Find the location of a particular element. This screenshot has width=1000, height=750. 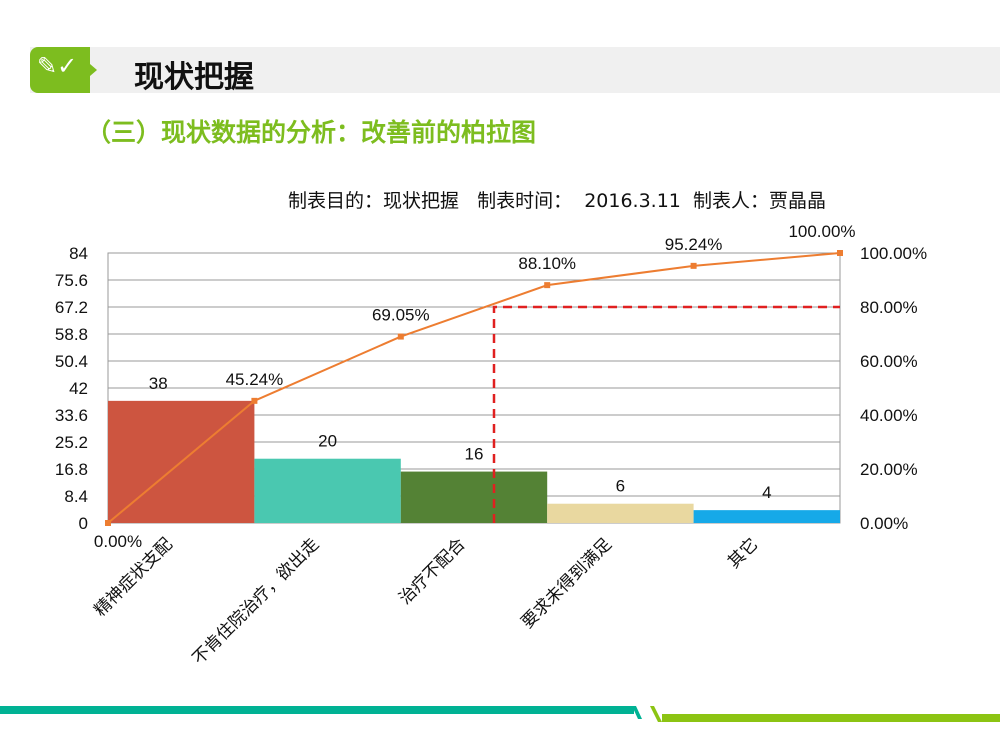

y-left-tick: 67.2 is located at coordinates (71, 307).